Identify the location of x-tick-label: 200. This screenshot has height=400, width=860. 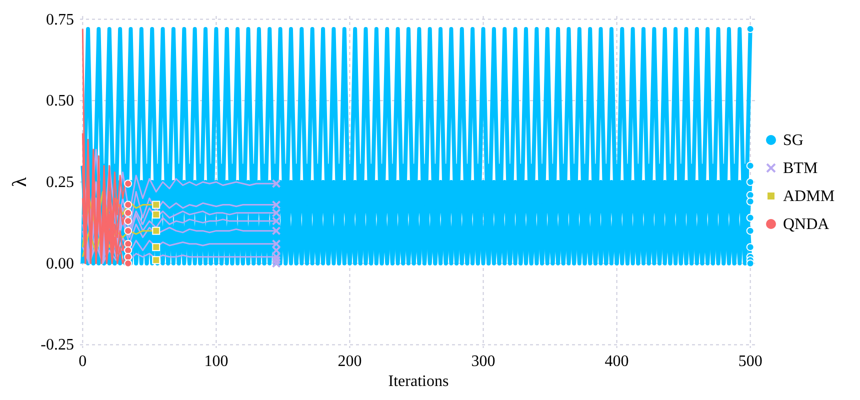
(350, 361).